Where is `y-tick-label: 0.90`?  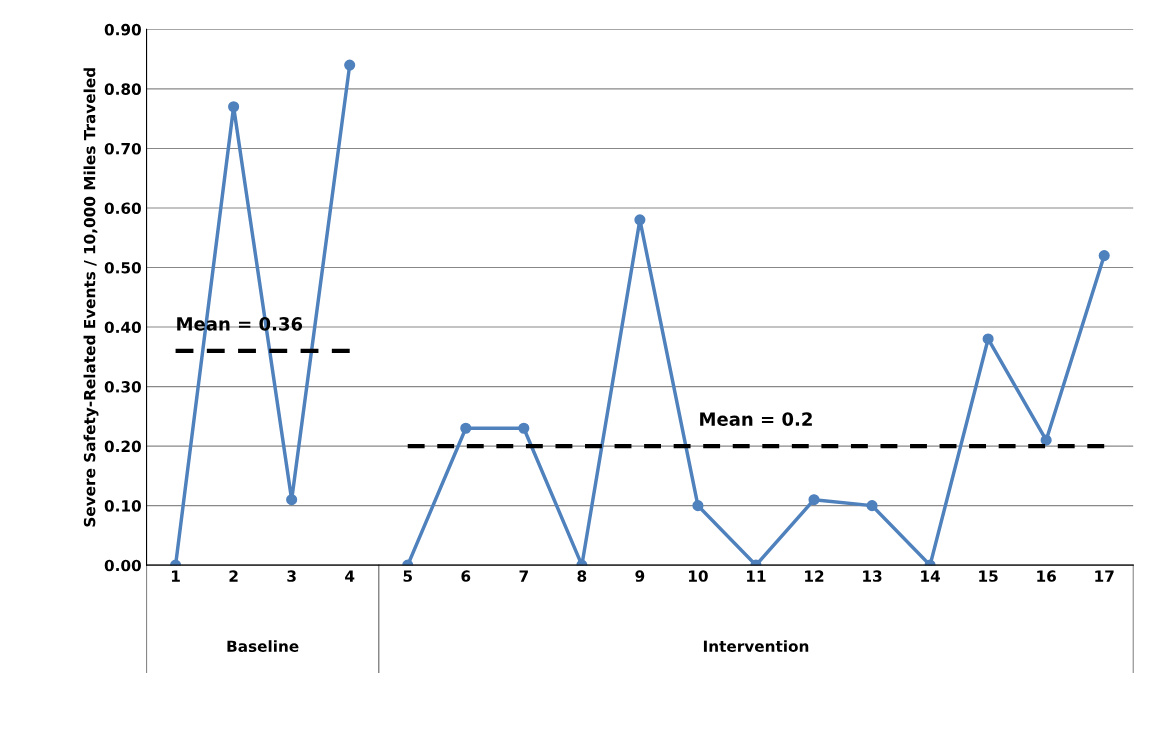
y-tick-label: 0.90 is located at coordinates (122, 29).